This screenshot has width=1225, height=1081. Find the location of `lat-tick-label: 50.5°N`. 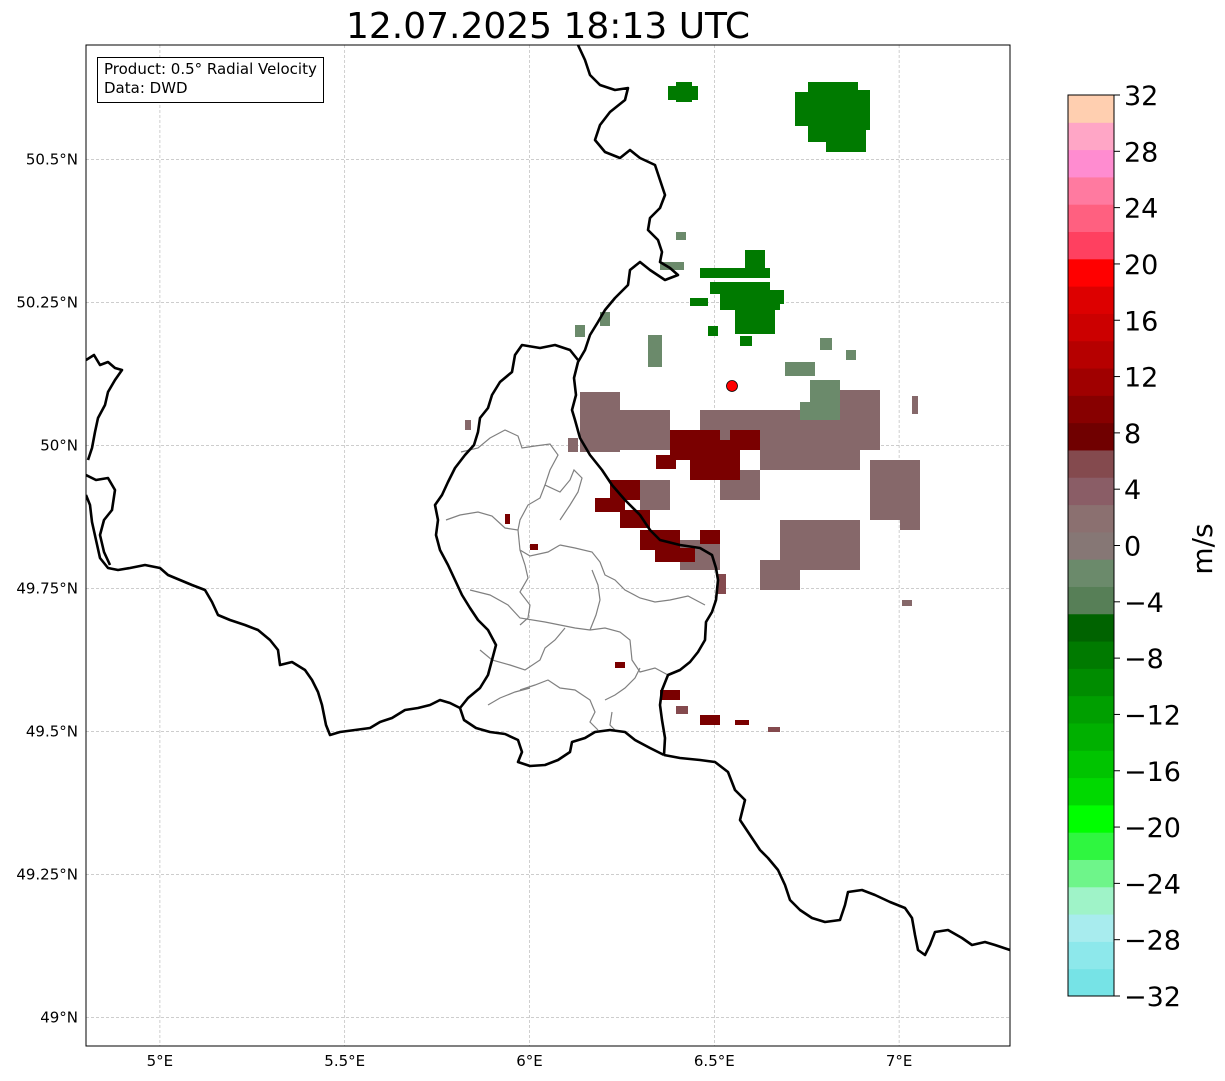

lat-tick-label: 50.5°N is located at coordinates (52, 159).